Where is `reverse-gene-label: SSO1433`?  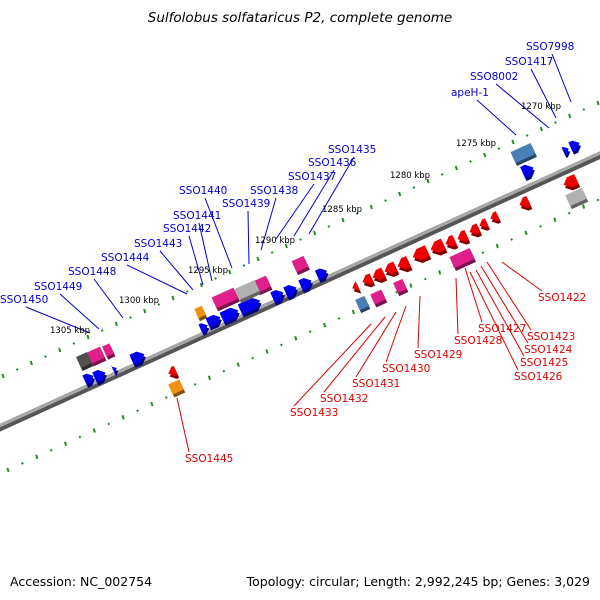 reverse-gene-label: SSO1433 is located at coordinates (314, 413).